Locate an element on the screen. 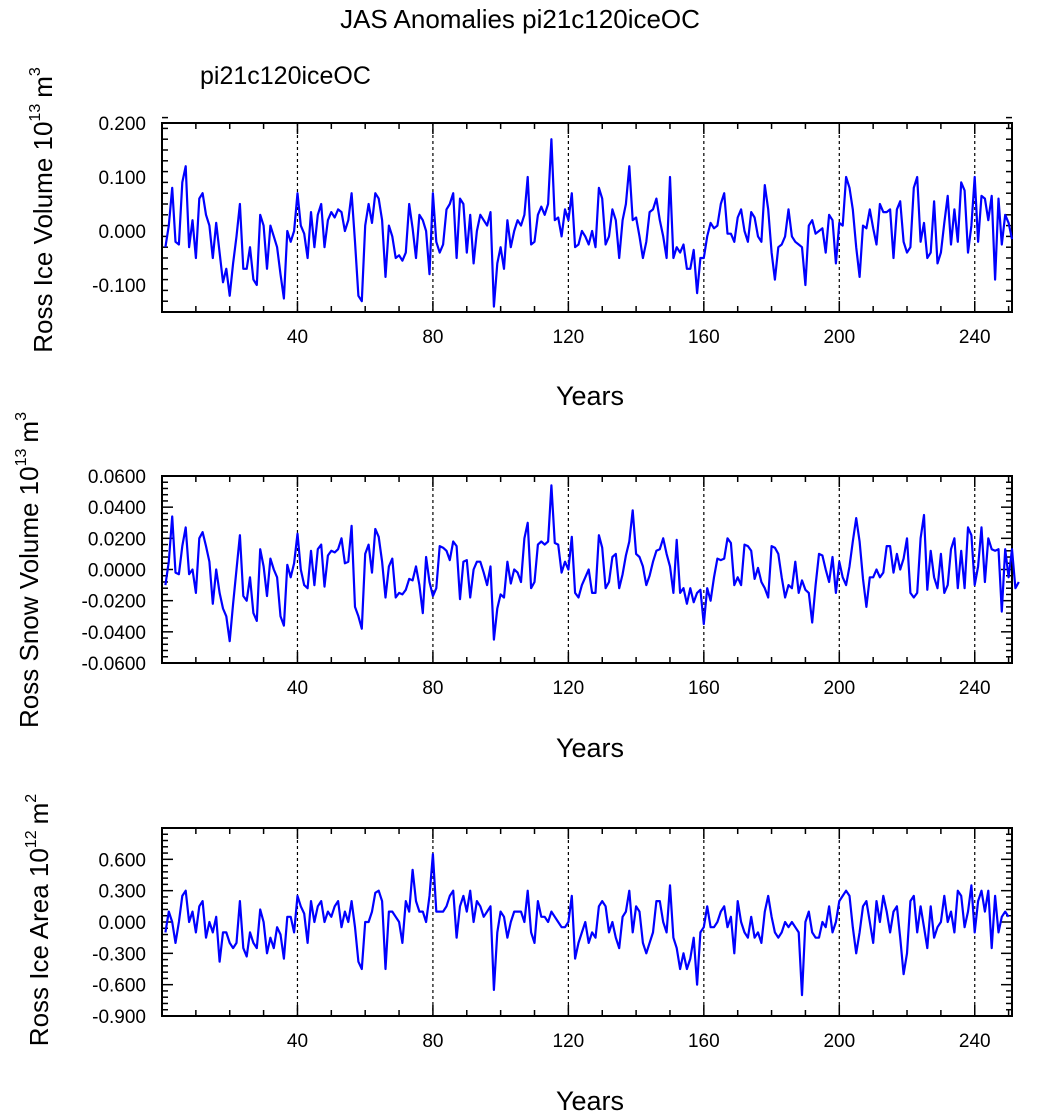 This screenshot has width=1037, height=1117. y-tick-label: 0.200 is located at coordinates (122, 124).